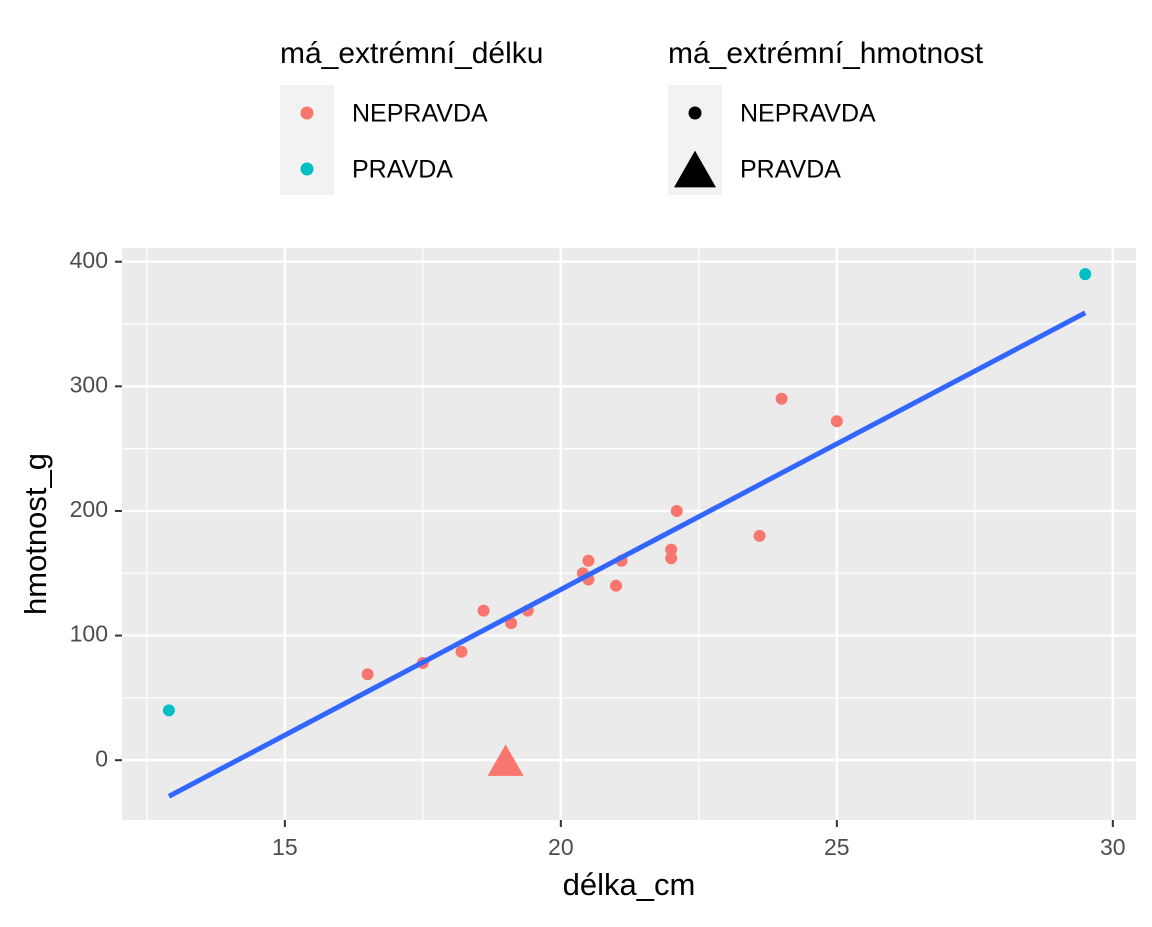  I want to click on y-tick-label: 100, so click(89, 634).